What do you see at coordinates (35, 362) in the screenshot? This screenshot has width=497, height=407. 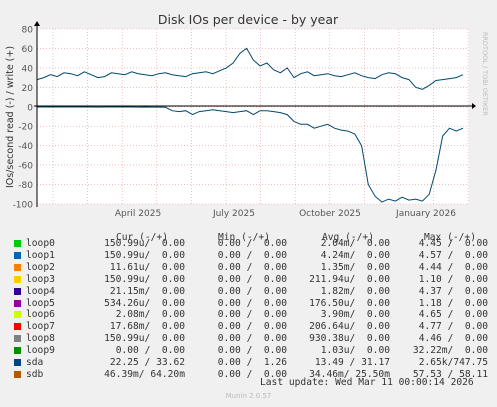 I see `legend-name: sda` at bounding box center [35, 362].